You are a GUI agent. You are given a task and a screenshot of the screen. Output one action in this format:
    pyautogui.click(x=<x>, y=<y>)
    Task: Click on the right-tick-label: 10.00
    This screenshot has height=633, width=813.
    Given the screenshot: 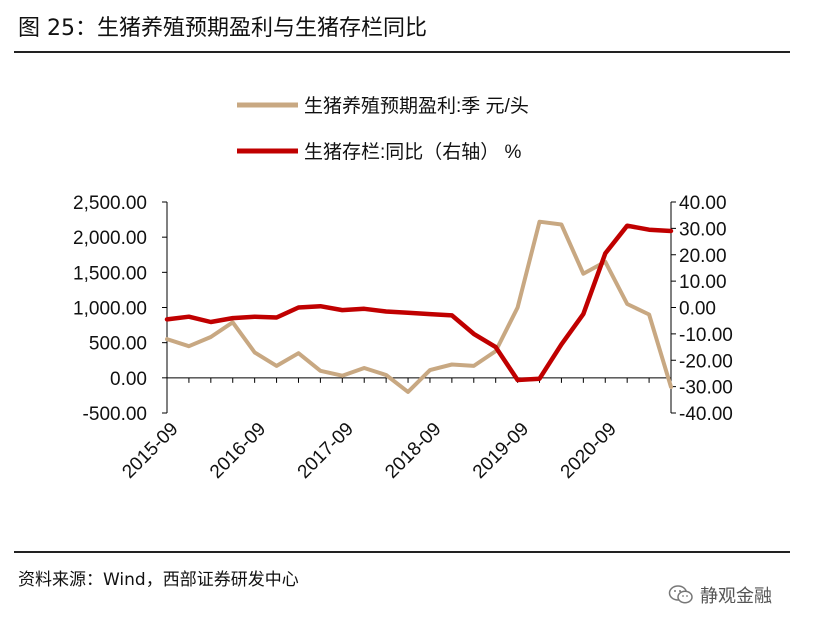 What is the action you would take?
    pyautogui.click(x=703, y=282)
    